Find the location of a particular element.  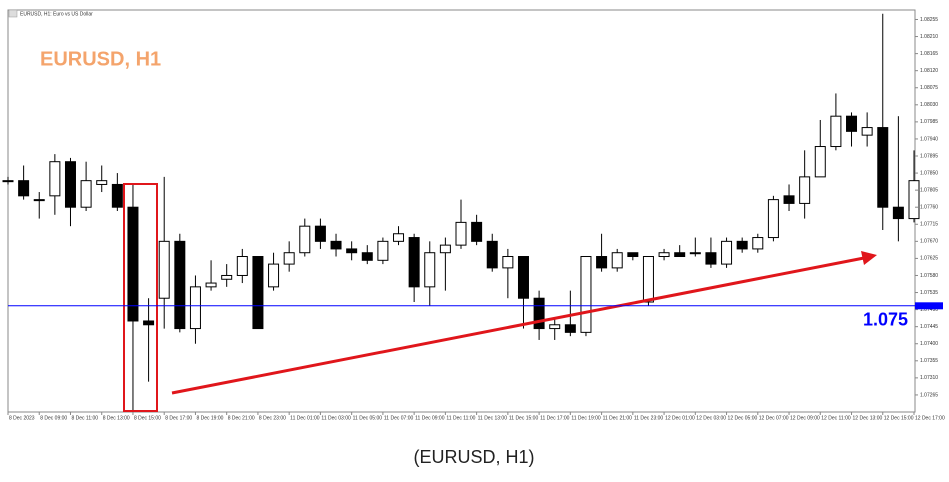

window-icon is located at coordinates (13, 13).